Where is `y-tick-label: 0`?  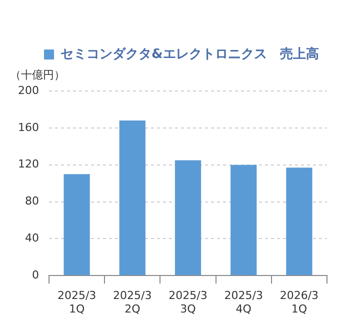 y-tick-label: 0 is located at coordinates (35, 275).